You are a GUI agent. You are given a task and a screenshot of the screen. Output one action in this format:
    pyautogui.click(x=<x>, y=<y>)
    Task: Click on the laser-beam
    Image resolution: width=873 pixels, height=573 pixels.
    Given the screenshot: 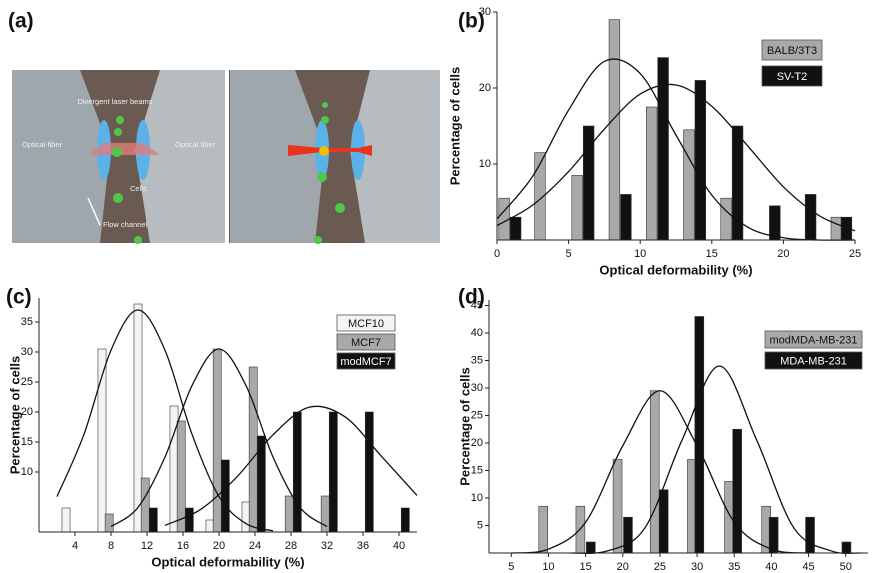 What is the action you would take?
    pyautogui.click(x=124, y=149)
    